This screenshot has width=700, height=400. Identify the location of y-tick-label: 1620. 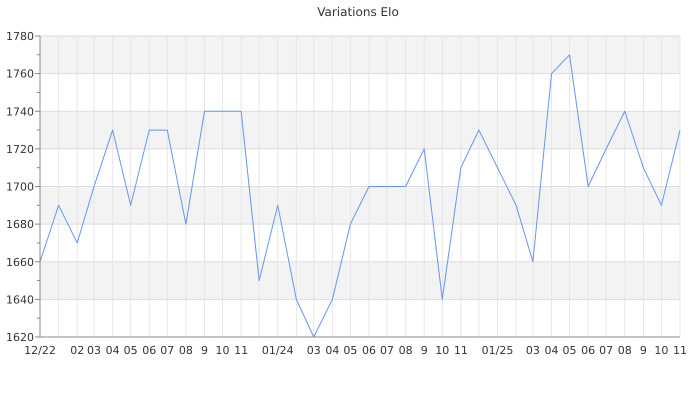
(20, 337).